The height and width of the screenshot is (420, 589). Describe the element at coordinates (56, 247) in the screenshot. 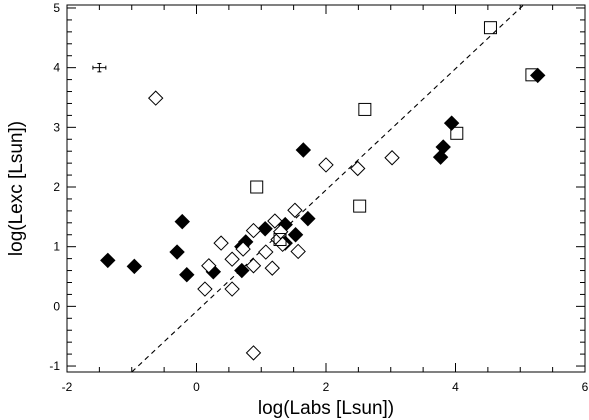

I see `y-tick-label: 1` at that location.